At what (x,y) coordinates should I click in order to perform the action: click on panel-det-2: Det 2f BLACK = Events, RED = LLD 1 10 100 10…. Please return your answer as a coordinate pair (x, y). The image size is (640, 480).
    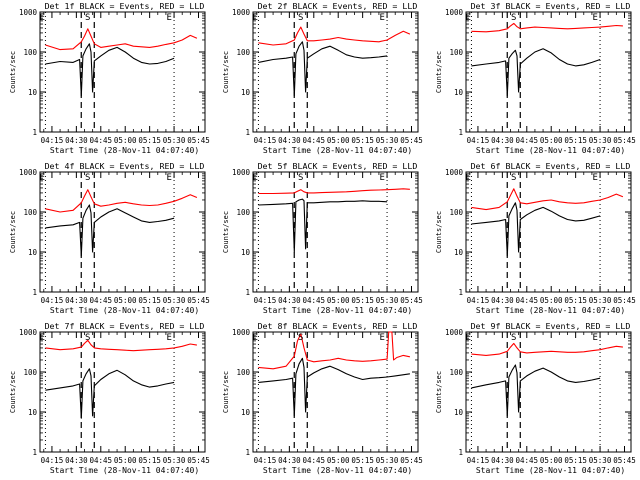
    Looking at the image, I should click on (322, 78).